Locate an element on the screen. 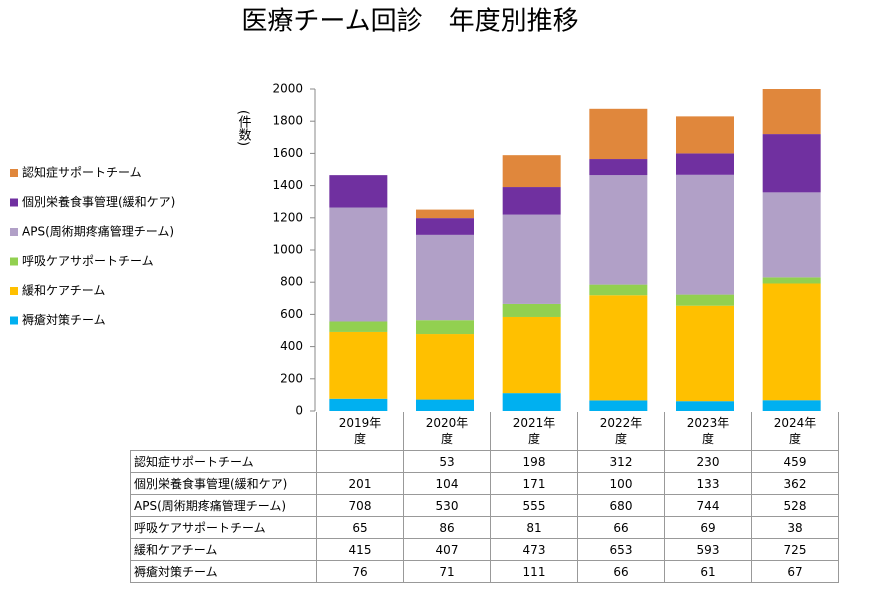 This screenshot has width=872, height=616. table-row: 個別栄養食事管理(緩和ケア) 201 104 171 100 133 362 is located at coordinates (484, 483).